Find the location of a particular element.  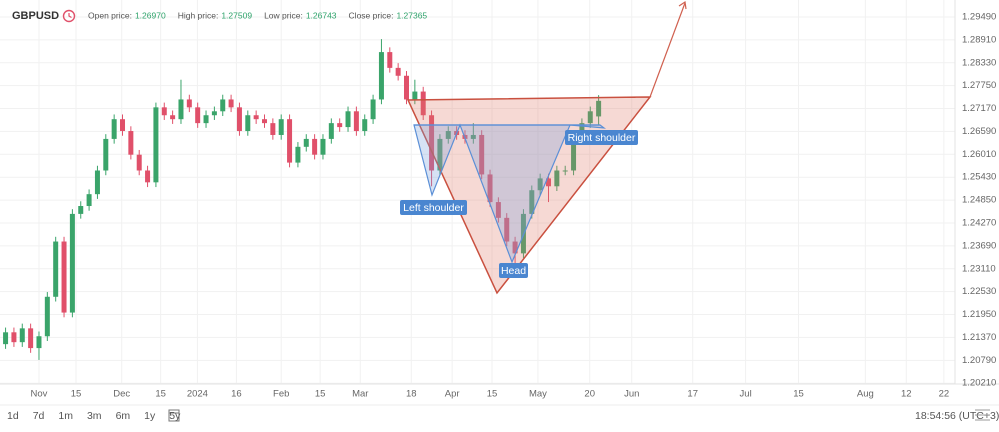

annotation-label: Head is located at coordinates (513, 271).